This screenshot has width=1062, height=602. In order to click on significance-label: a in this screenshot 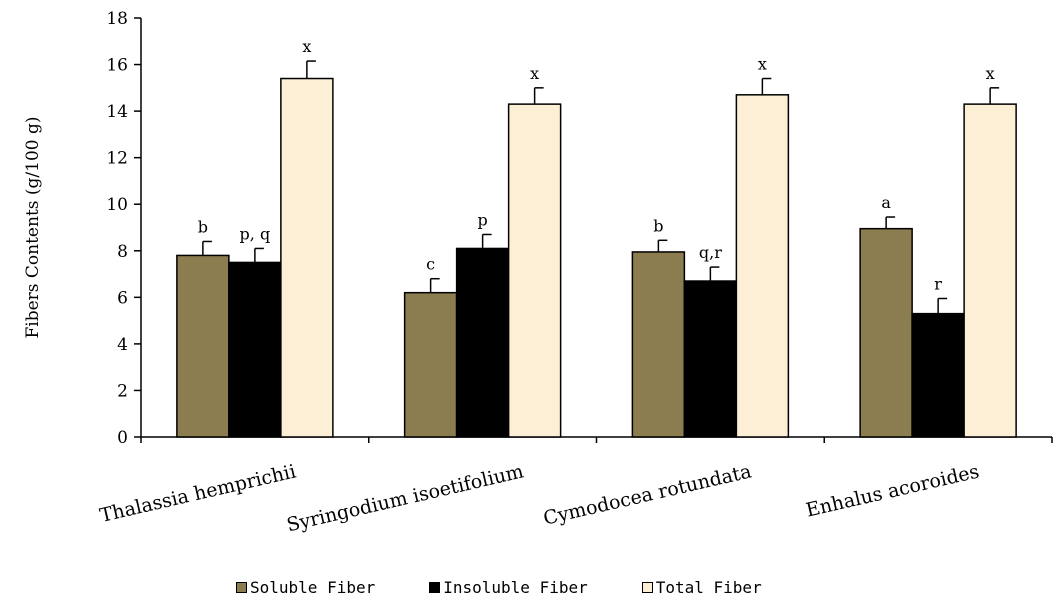, I will do `click(886, 202)`.